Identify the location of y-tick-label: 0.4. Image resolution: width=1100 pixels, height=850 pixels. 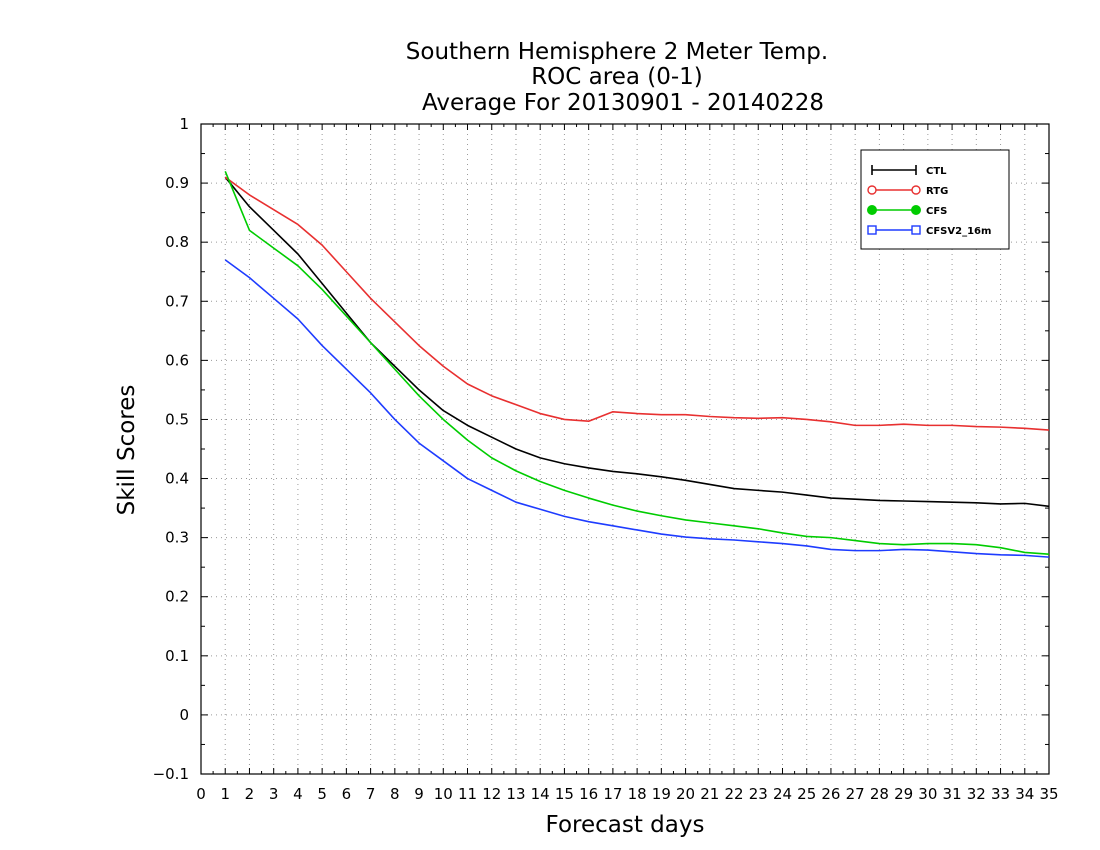
(177, 479).